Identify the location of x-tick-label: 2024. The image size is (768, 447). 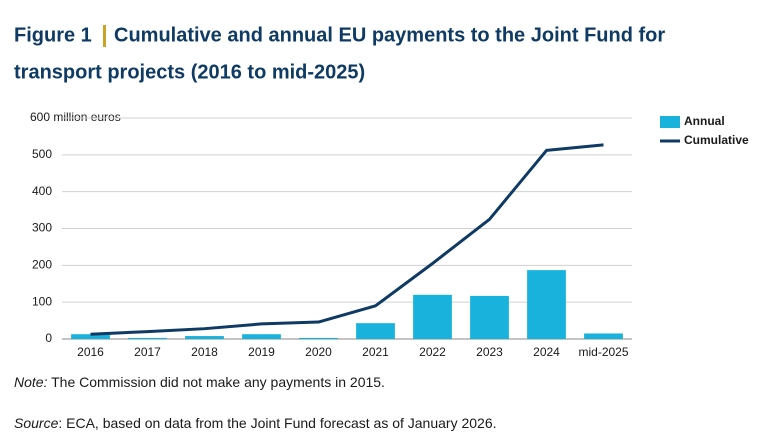
(546, 352).